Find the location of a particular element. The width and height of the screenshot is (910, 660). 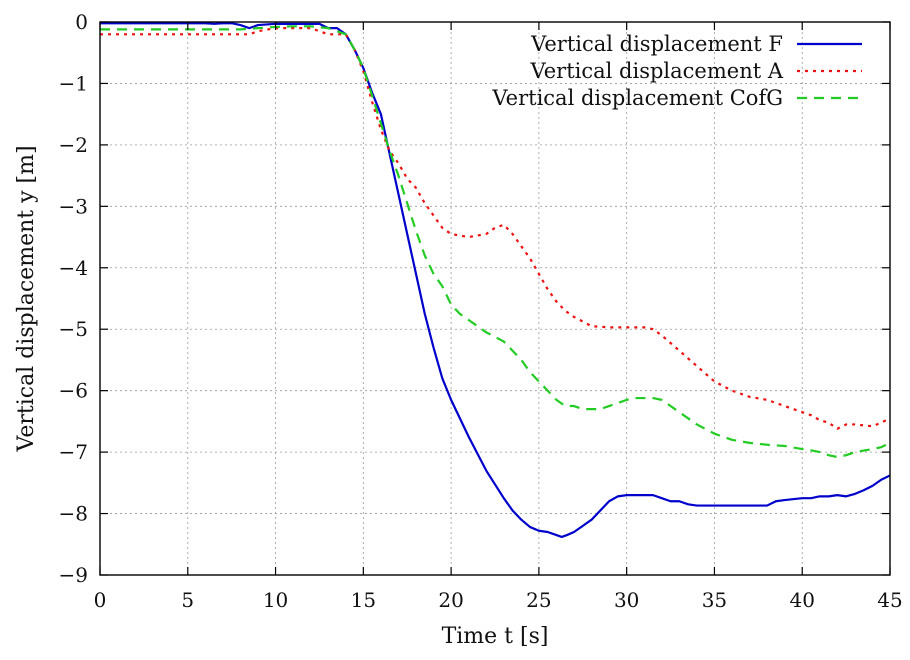

y-tick-label: −7 is located at coordinates (73, 452).